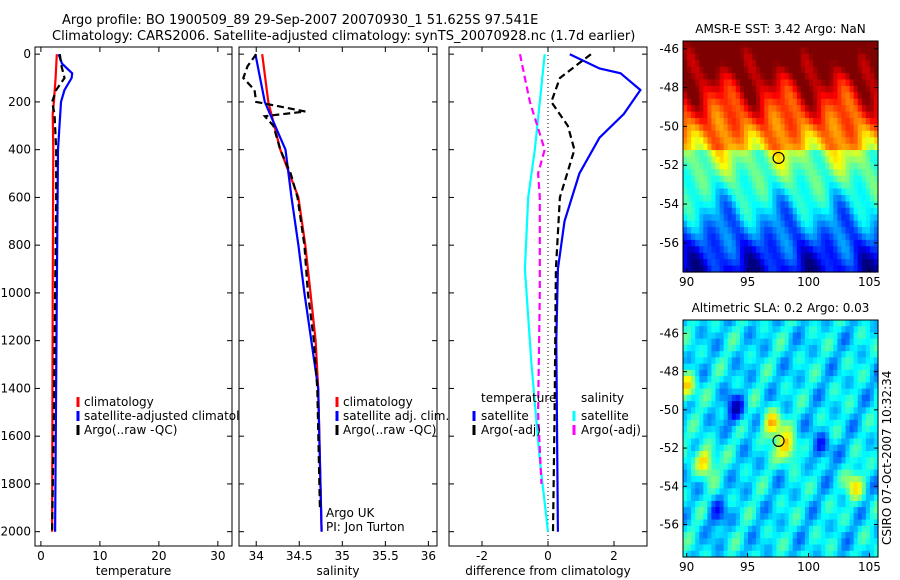  What do you see at coordinates (614, 556) in the screenshot?
I see `x-tick-label: 2` at bounding box center [614, 556].